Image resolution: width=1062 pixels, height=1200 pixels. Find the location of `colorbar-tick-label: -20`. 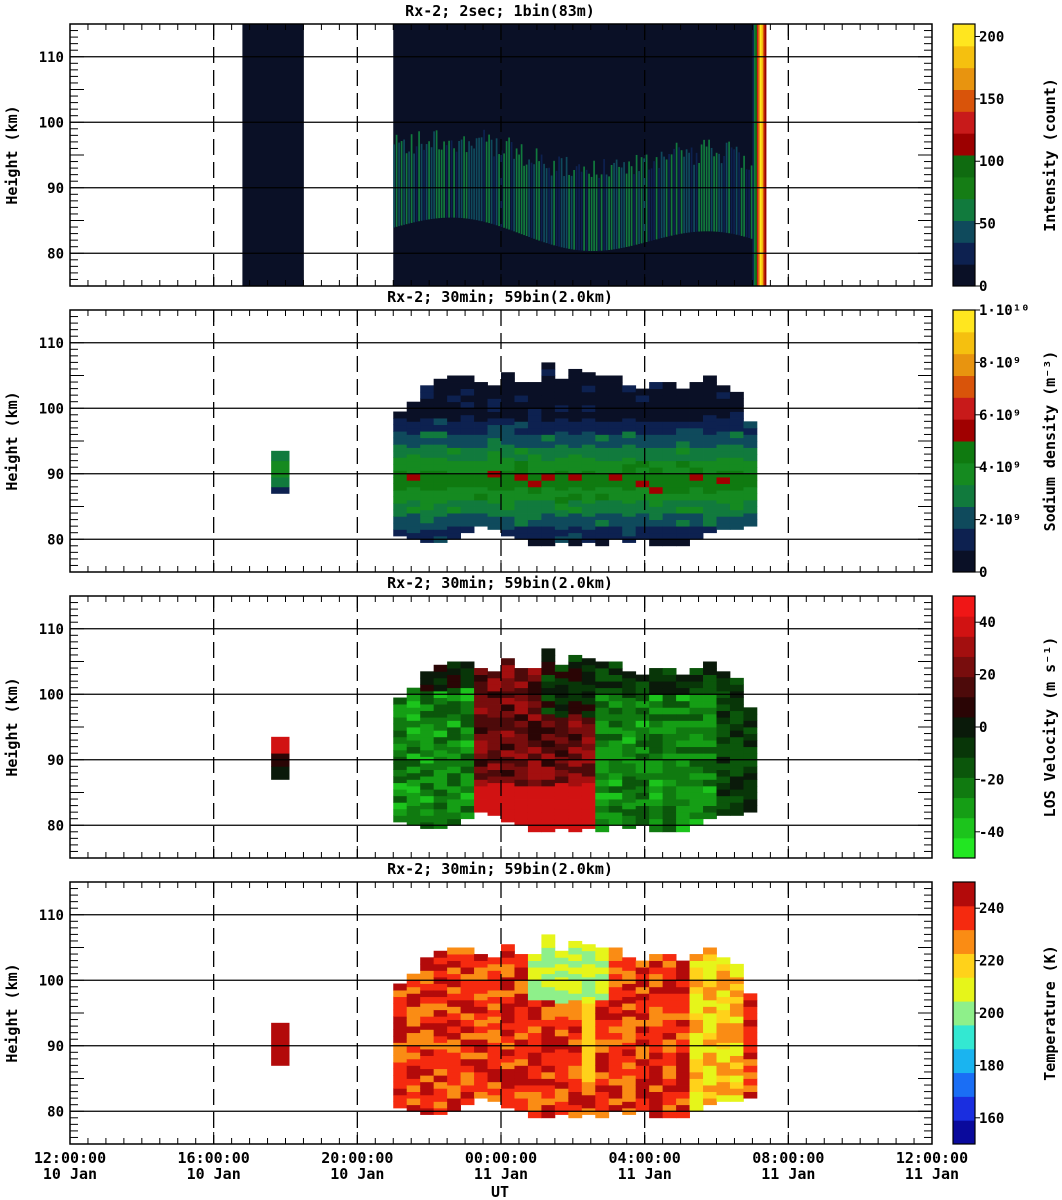

colorbar-tick-label: -20 is located at coordinates (991, 780).